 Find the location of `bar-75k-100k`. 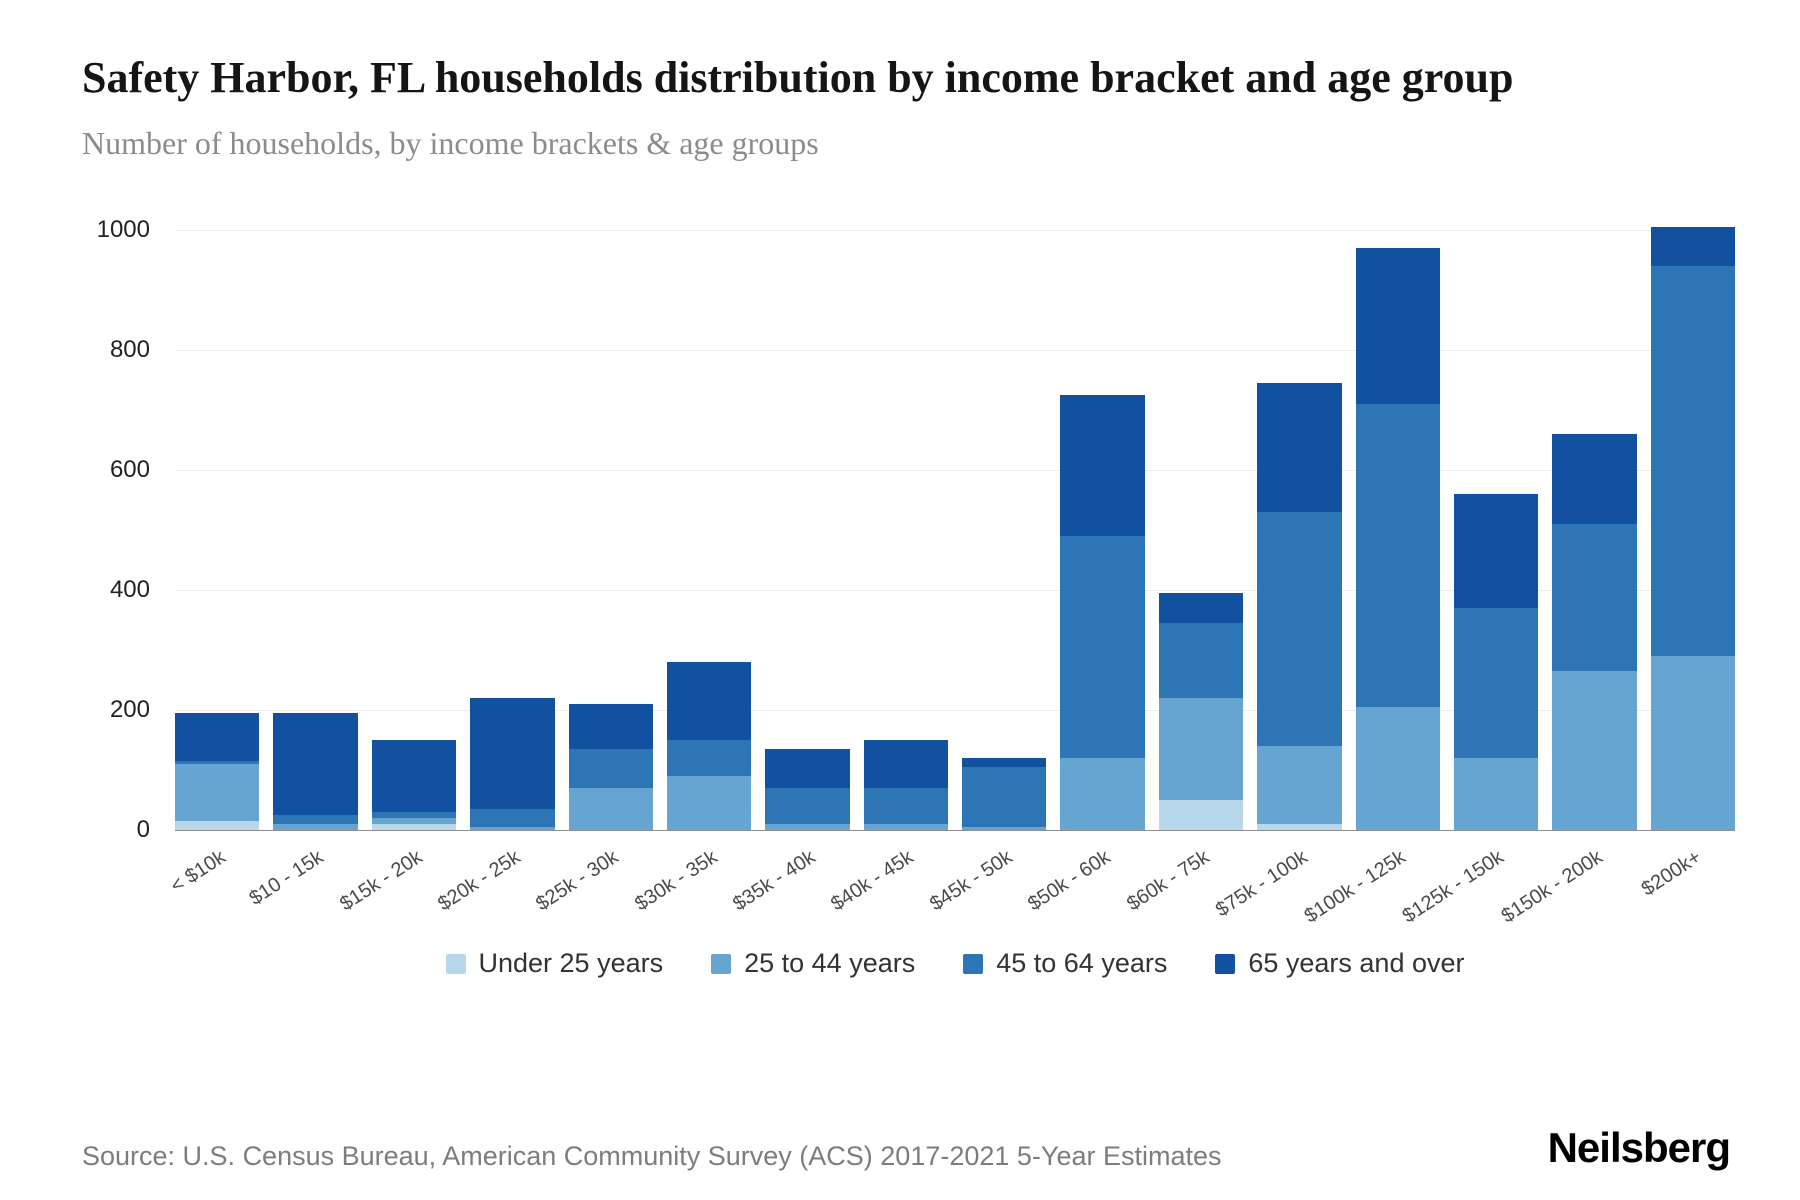

bar-75k-100k is located at coordinates (1299, 606).